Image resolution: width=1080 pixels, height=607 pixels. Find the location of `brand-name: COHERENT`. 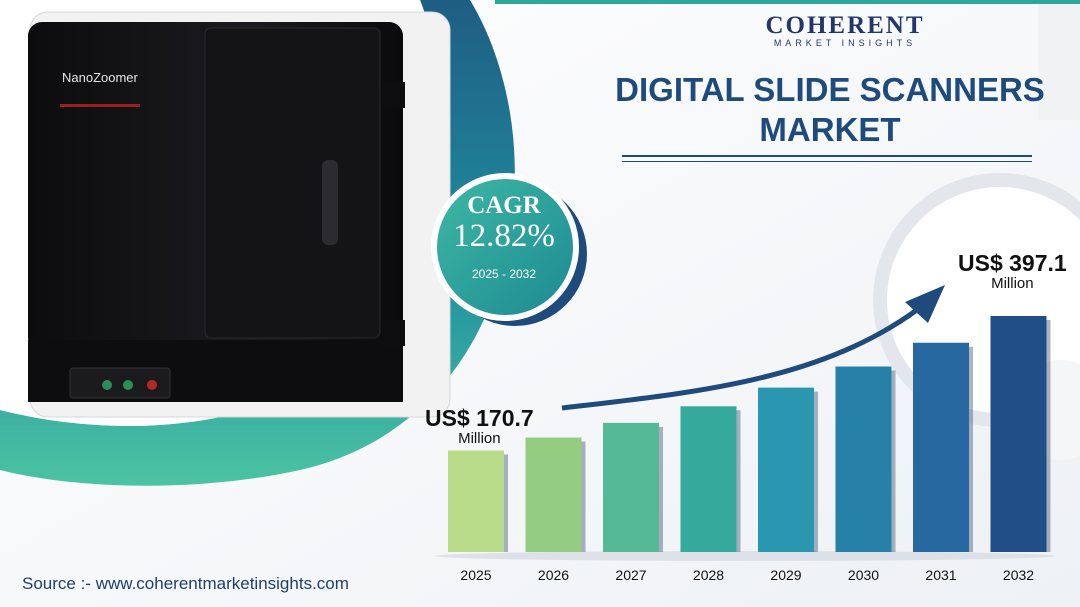

brand-name: COHERENT is located at coordinates (845, 25).